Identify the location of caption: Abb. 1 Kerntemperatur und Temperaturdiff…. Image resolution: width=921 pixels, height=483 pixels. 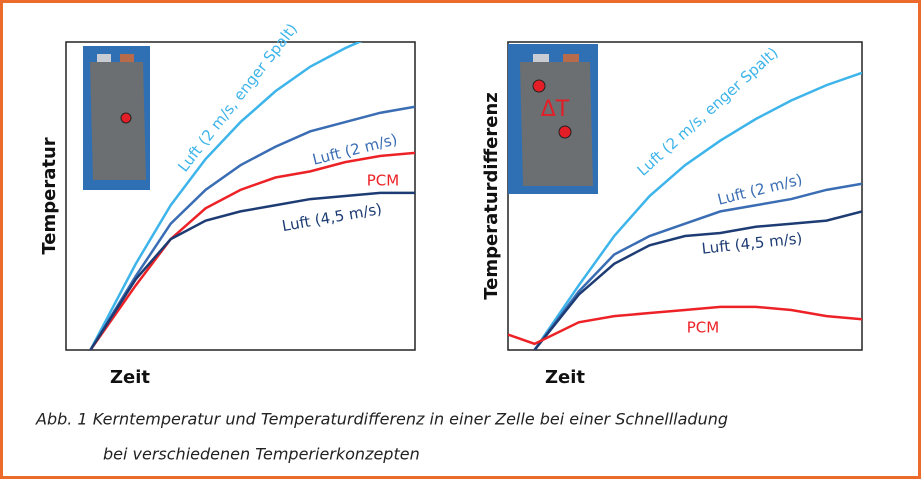
(381, 419).